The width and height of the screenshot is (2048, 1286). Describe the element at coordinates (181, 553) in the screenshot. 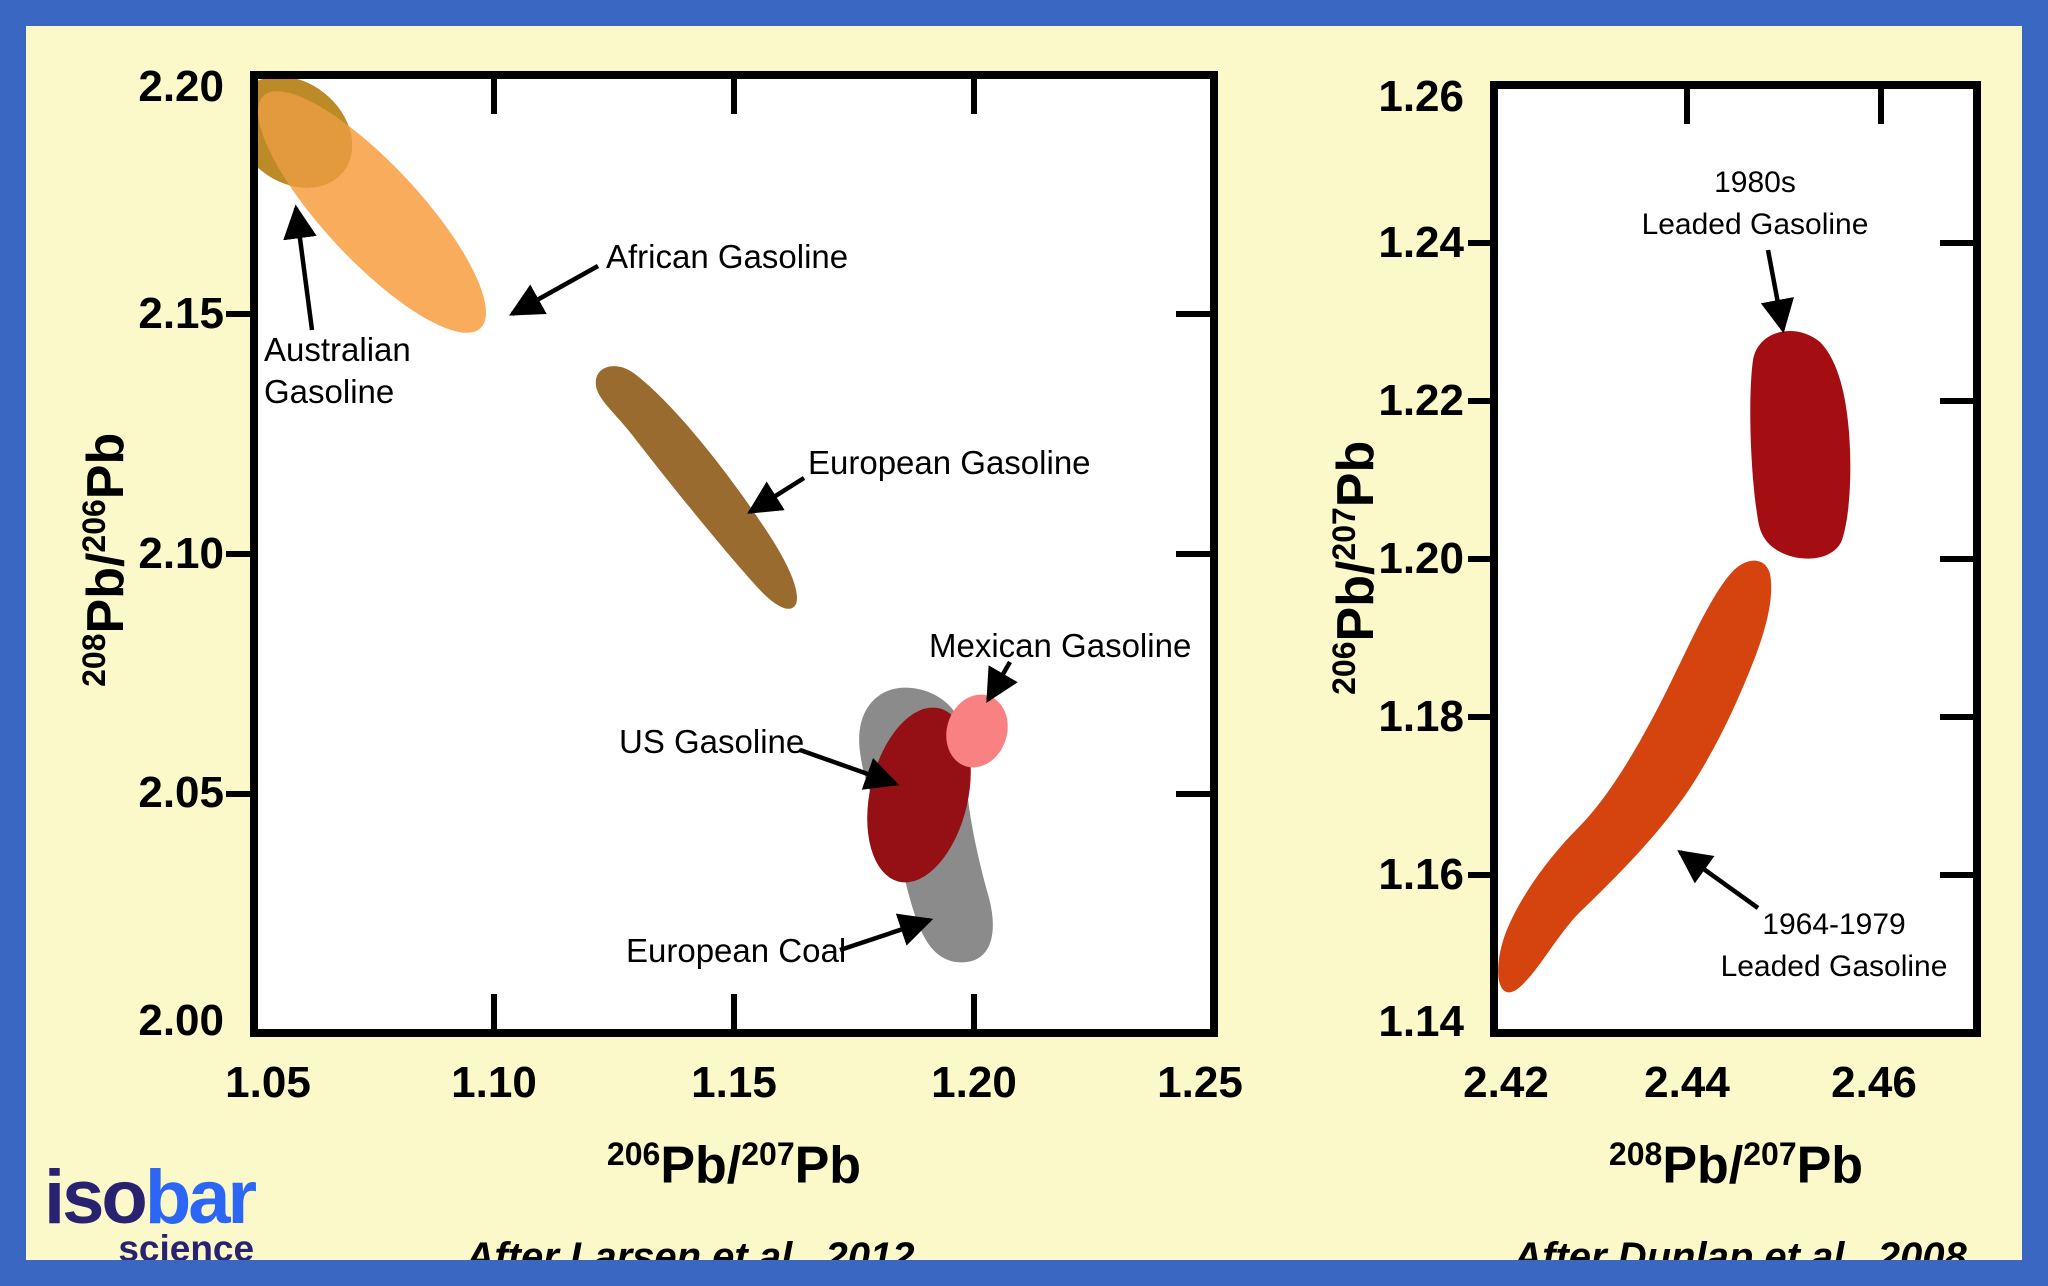

I see `left-ytick-2.10: 2.10` at that location.